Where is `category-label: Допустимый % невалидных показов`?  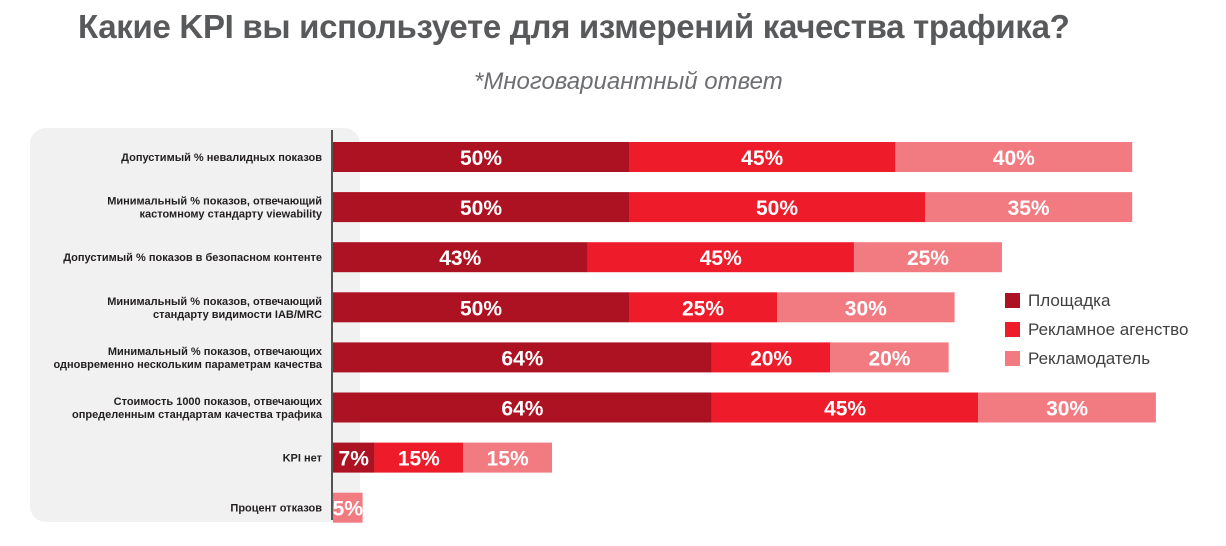
category-label: Допустимый % невалидных показов is located at coordinates (221, 158).